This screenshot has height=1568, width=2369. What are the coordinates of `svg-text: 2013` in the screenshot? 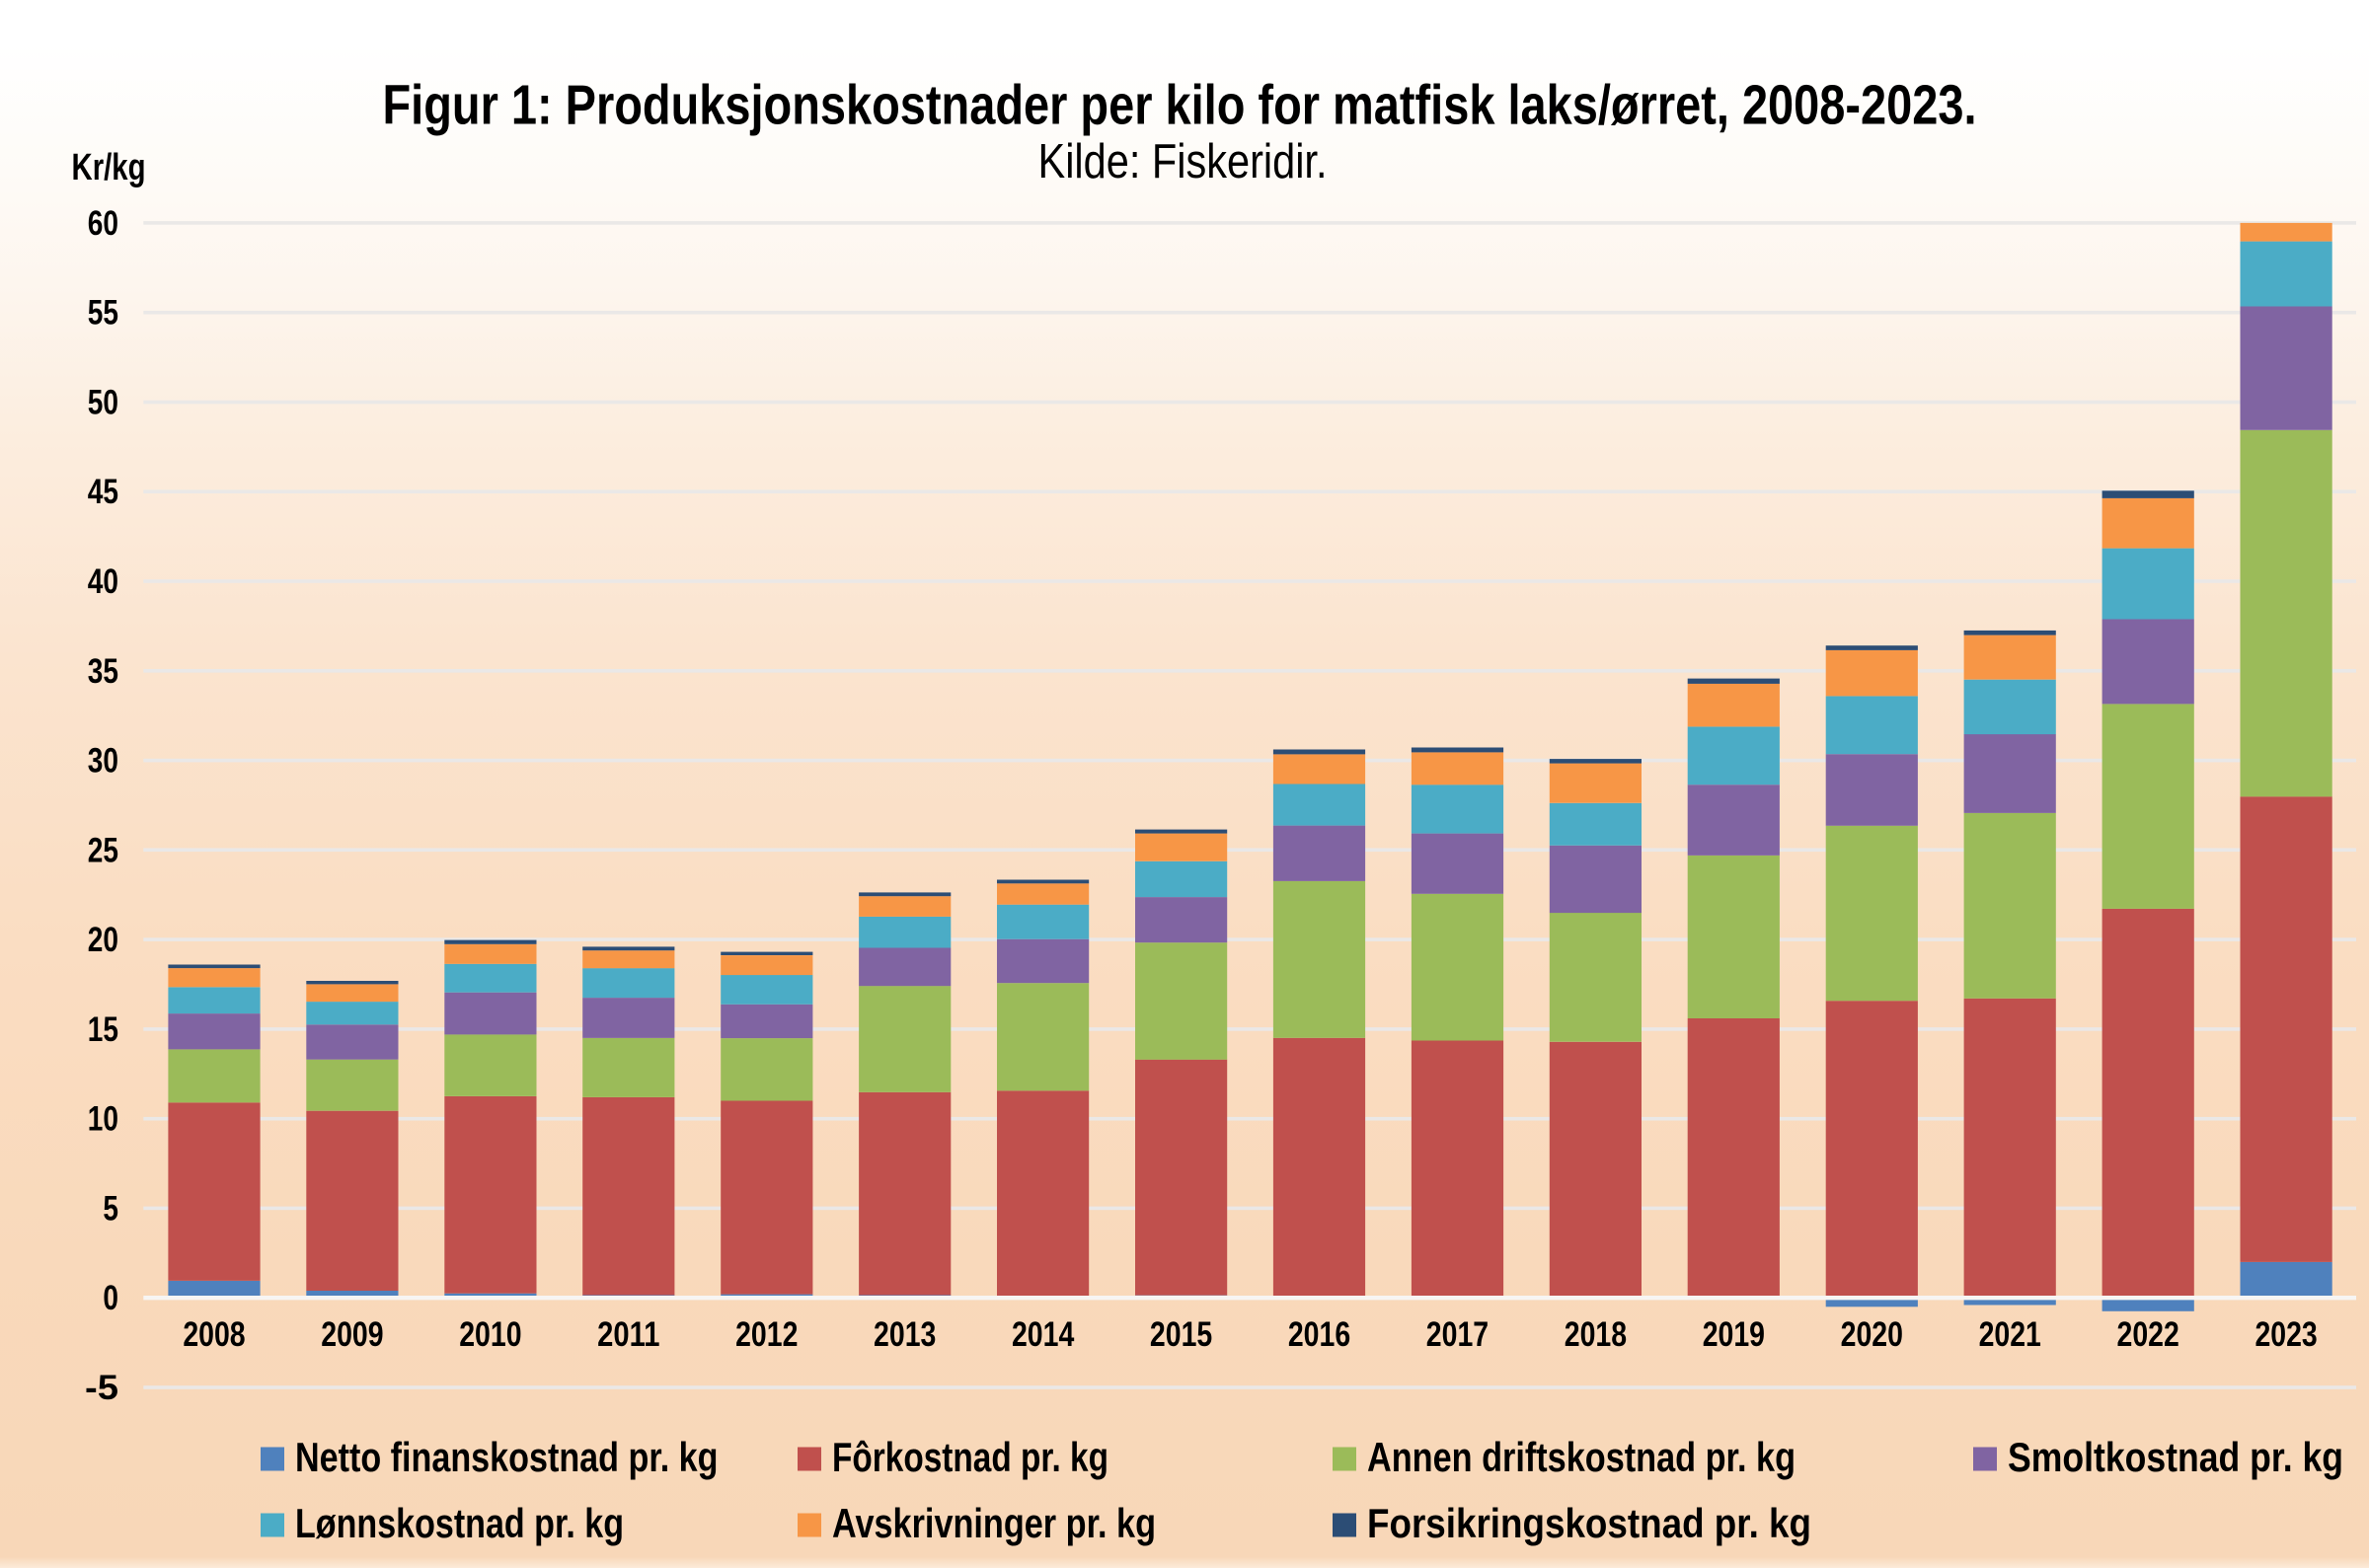 It's located at (905, 1334).